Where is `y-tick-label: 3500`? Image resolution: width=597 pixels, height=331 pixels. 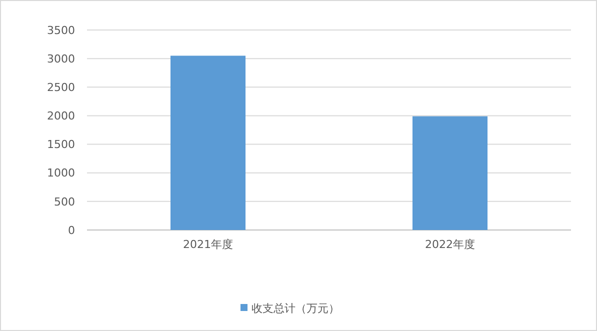 y-tick-label: 3500 is located at coordinates (61, 30).